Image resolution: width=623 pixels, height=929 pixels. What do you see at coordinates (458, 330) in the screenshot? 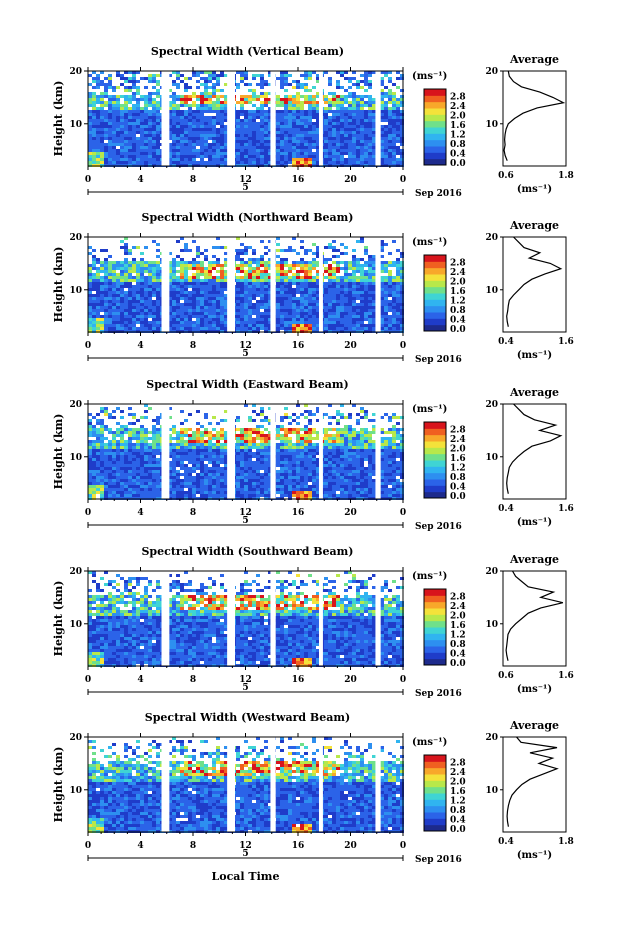
I see `colorbar-tick-label: 0.0` at bounding box center [458, 330].